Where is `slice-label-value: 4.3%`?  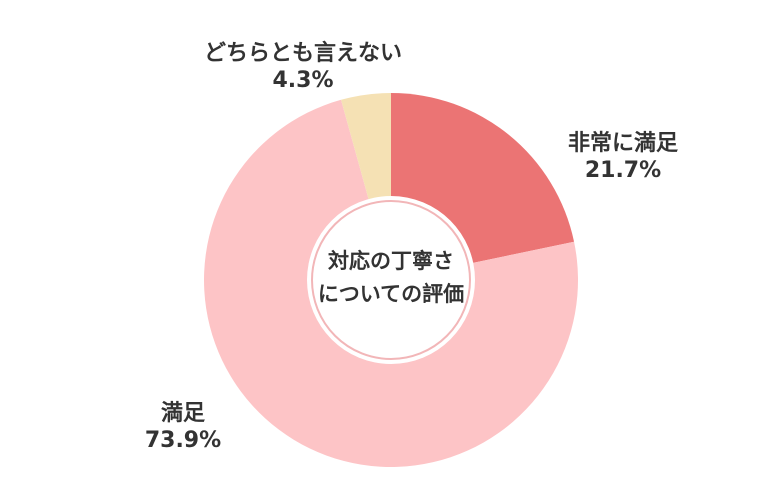
slice-label-value: 4.3% is located at coordinates (303, 80).